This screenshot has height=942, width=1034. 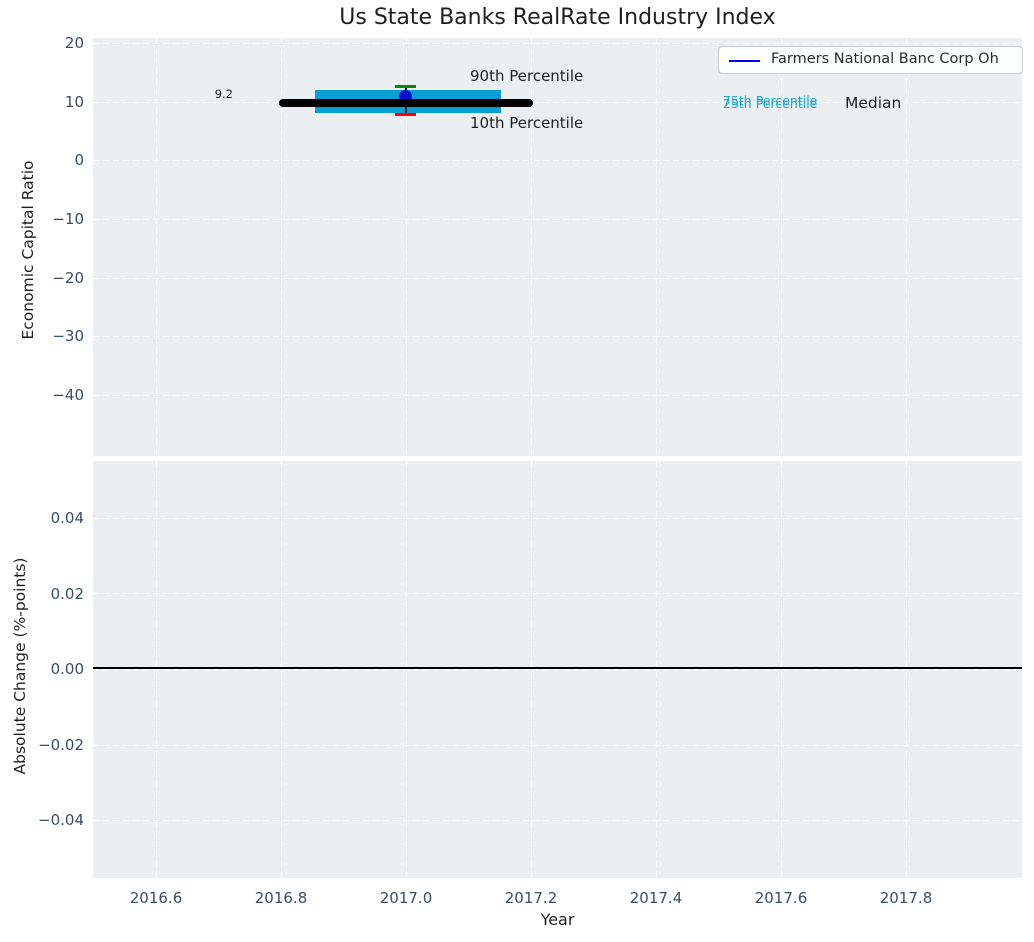 What do you see at coordinates (67, 669) in the screenshot?
I see `bottom-ytick-000: 0.00` at bounding box center [67, 669].